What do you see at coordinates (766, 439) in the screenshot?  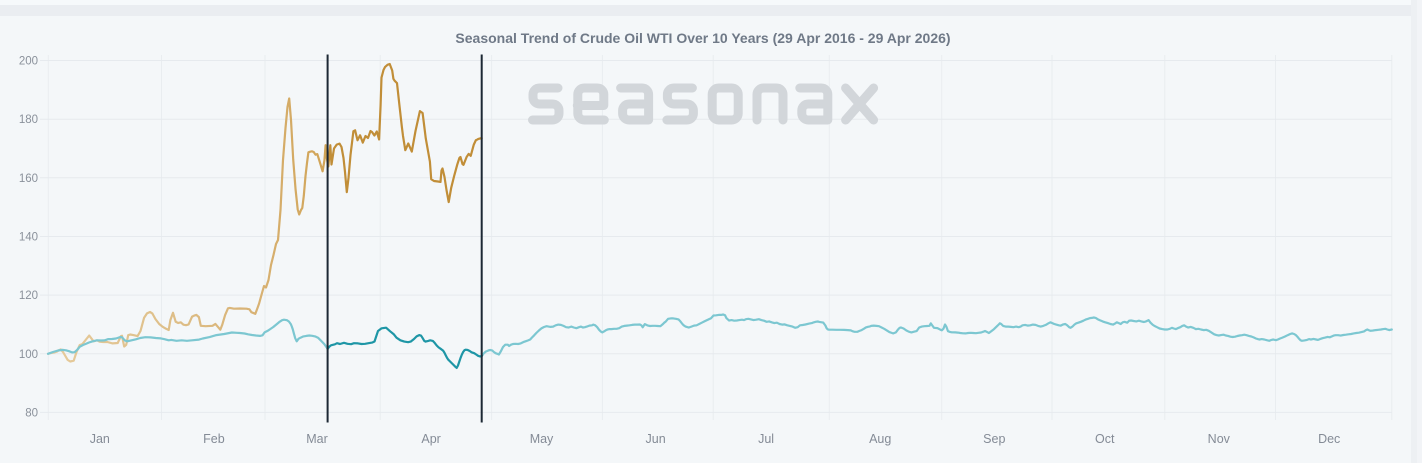 I see `svg-text: Jul` at bounding box center [766, 439].